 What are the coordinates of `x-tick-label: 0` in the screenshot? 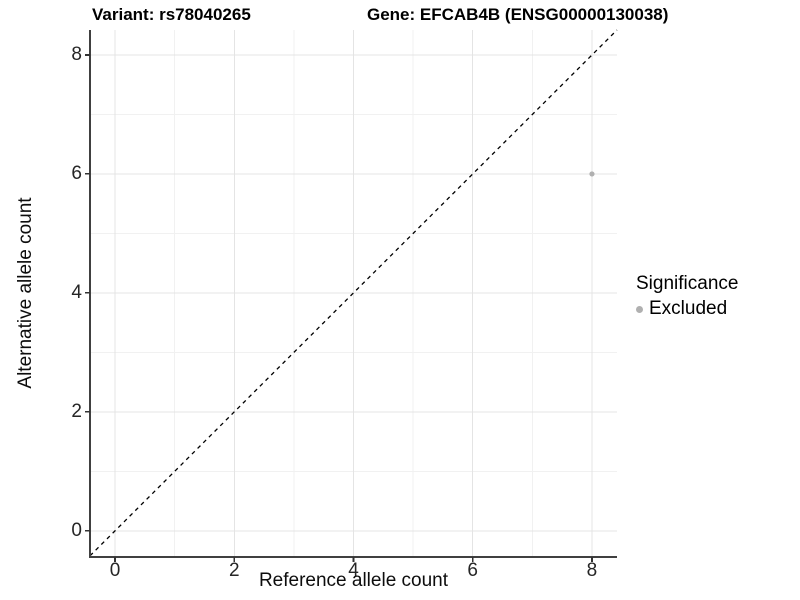 It's located at (115, 570).